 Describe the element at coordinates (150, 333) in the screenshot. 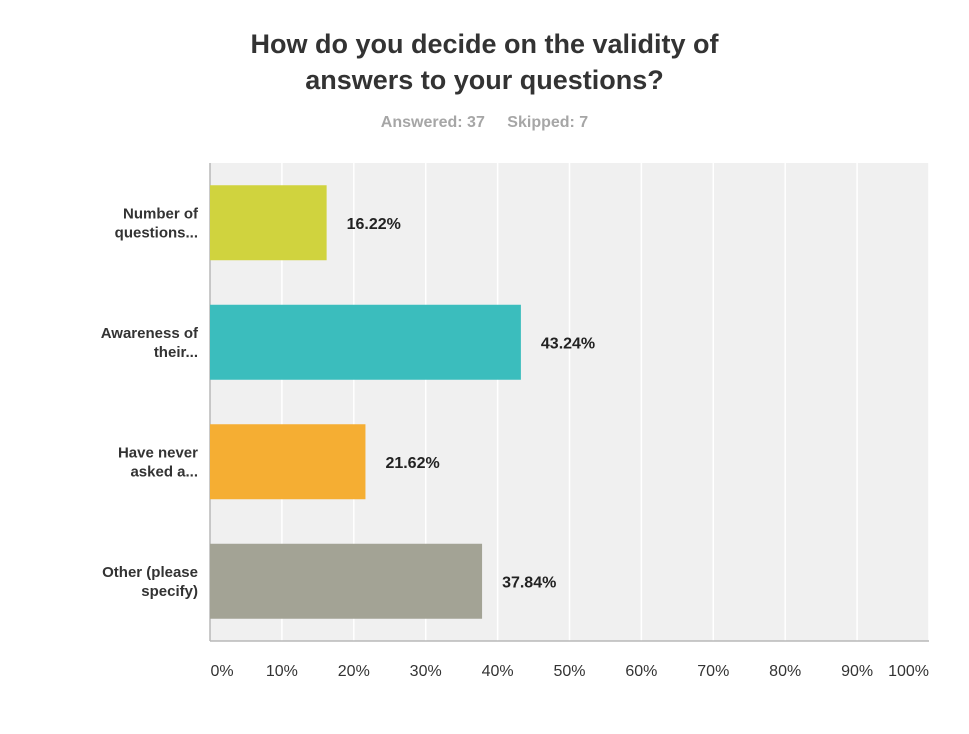

I see `category-label: Awareness of` at that location.